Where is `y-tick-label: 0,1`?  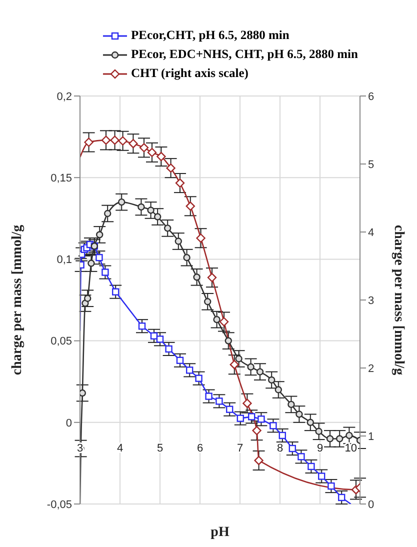 y-tick-label: 0,1 is located at coordinates (64, 260).